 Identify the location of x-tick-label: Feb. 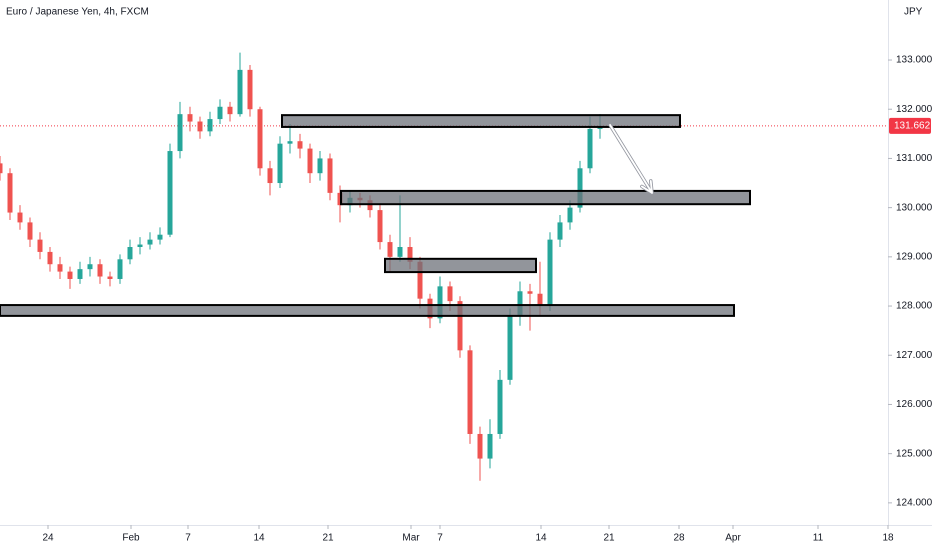
(131, 538).